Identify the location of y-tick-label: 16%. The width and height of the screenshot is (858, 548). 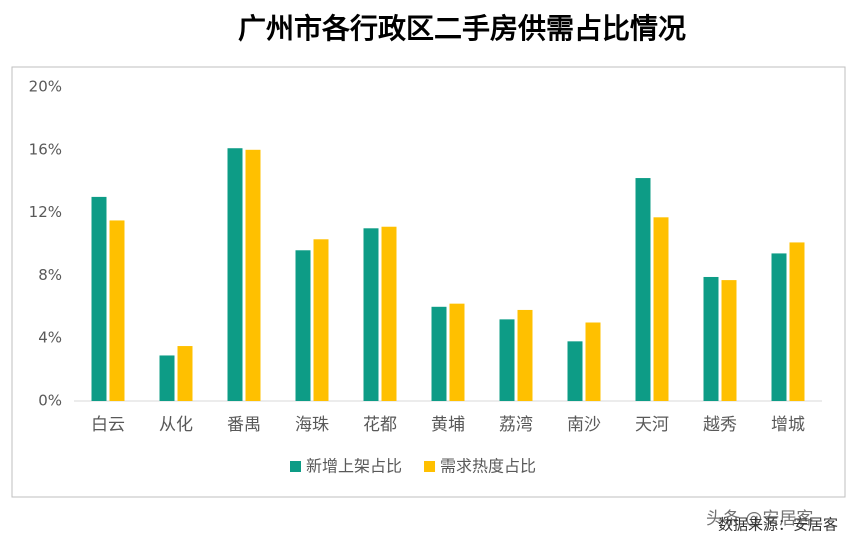
(45, 149).